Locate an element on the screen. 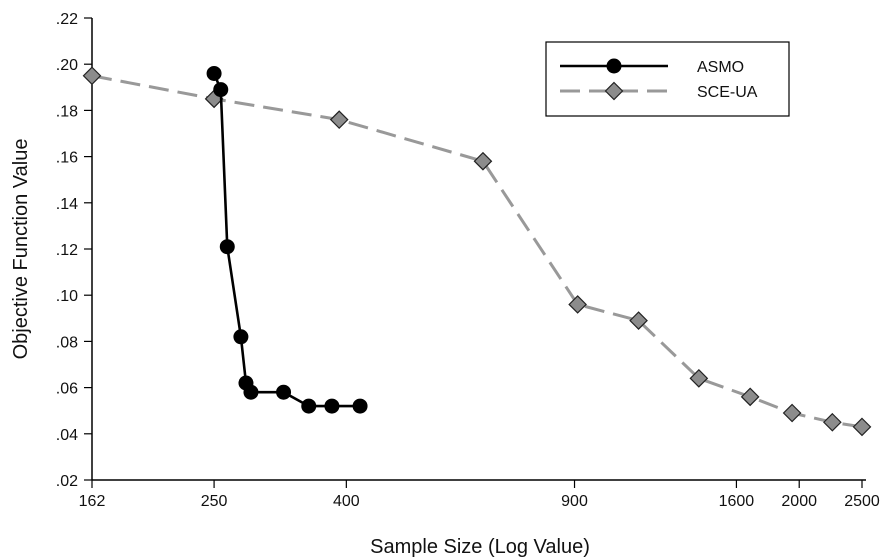 The image size is (885, 558). legend-entry: ASMO is located at coordinates (652, 67).